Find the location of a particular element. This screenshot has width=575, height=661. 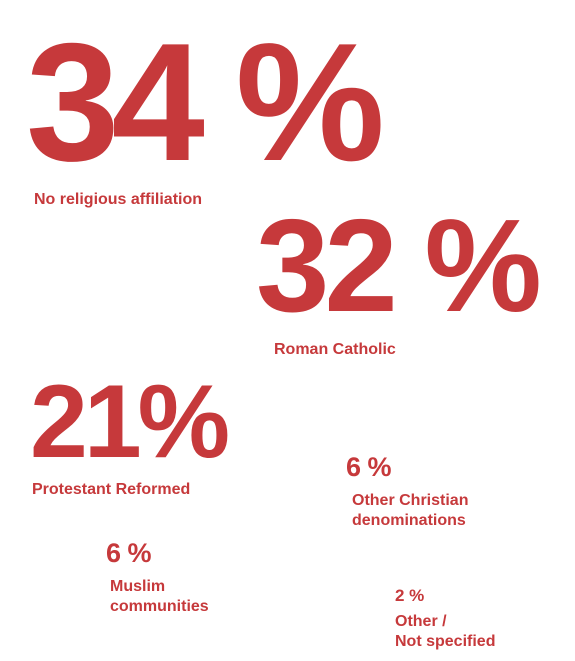

stat-label: Protestant Reformed is located at coordinates (129, 490).